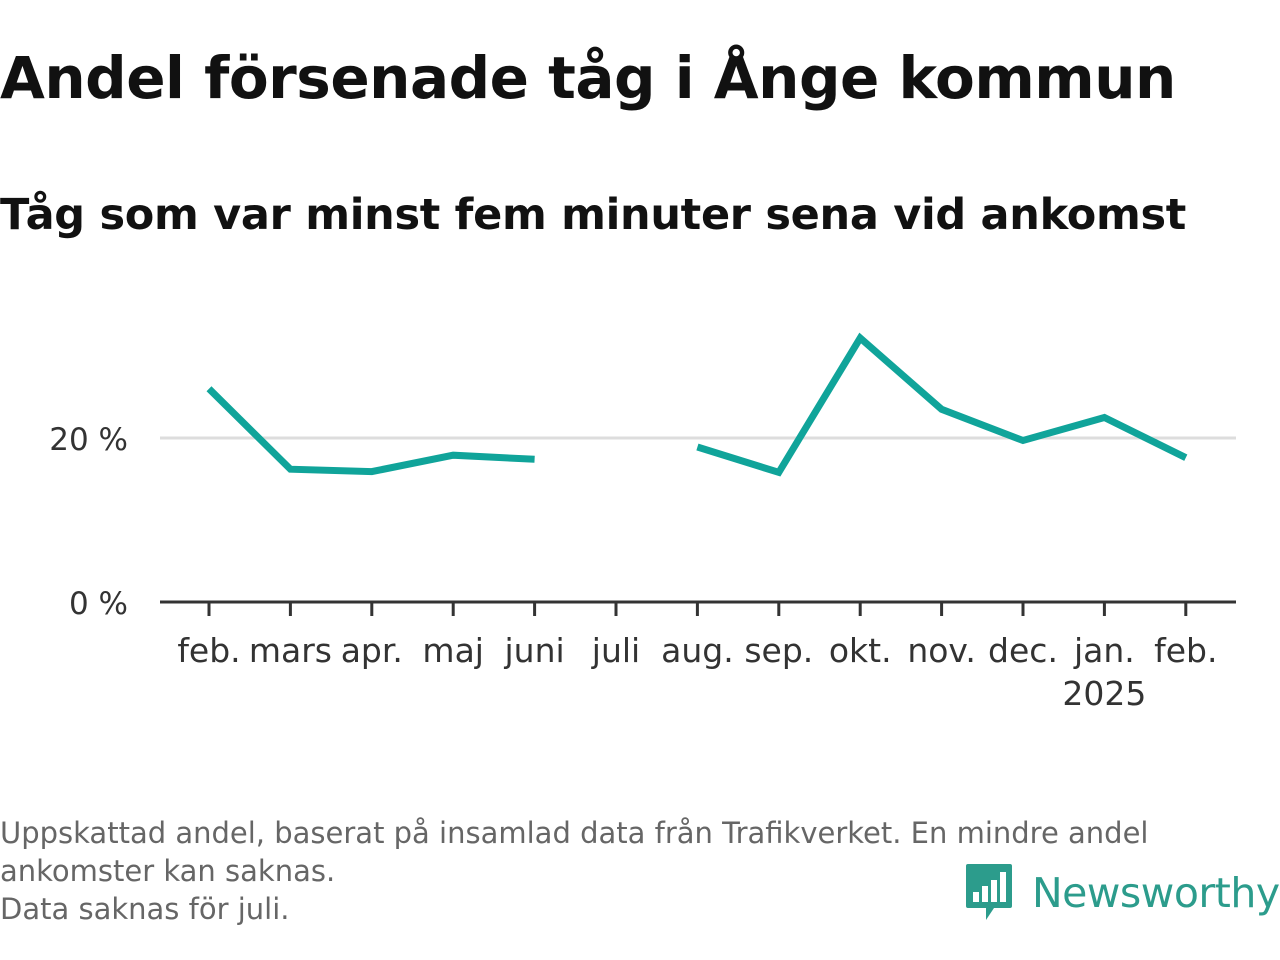 This screenshot has width=1280, height=960. Describe the element at coordinates (372, 650) in the screenshot. I see `x-tick-label: apr.` at that location.